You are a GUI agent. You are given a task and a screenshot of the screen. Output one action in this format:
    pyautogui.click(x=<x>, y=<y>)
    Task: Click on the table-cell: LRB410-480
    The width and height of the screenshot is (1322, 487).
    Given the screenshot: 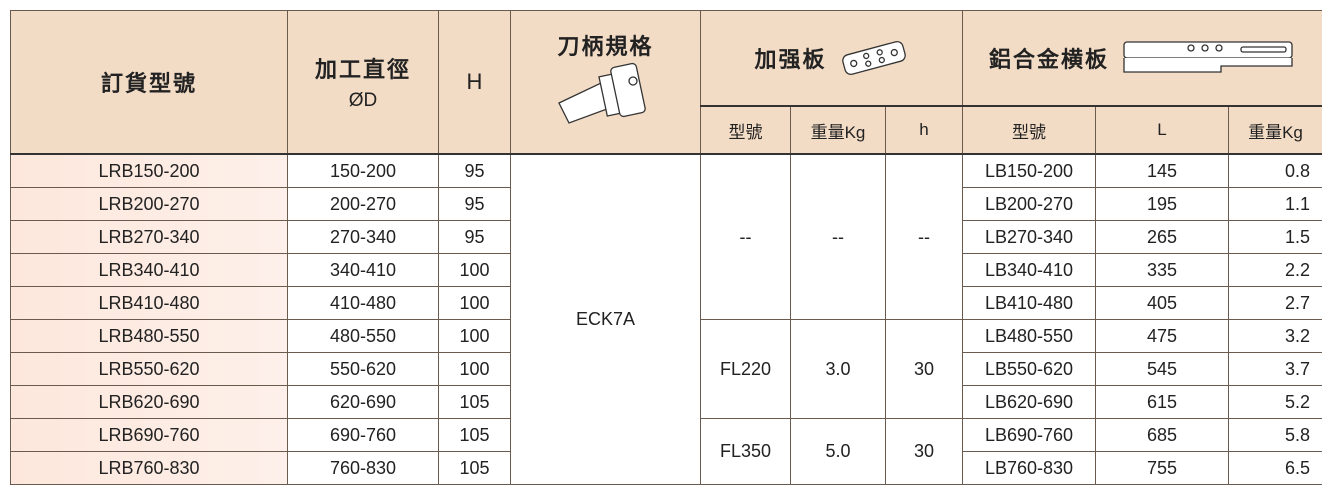 What is the action you would take?
    pyautogui.click(x=149, y=303)
    